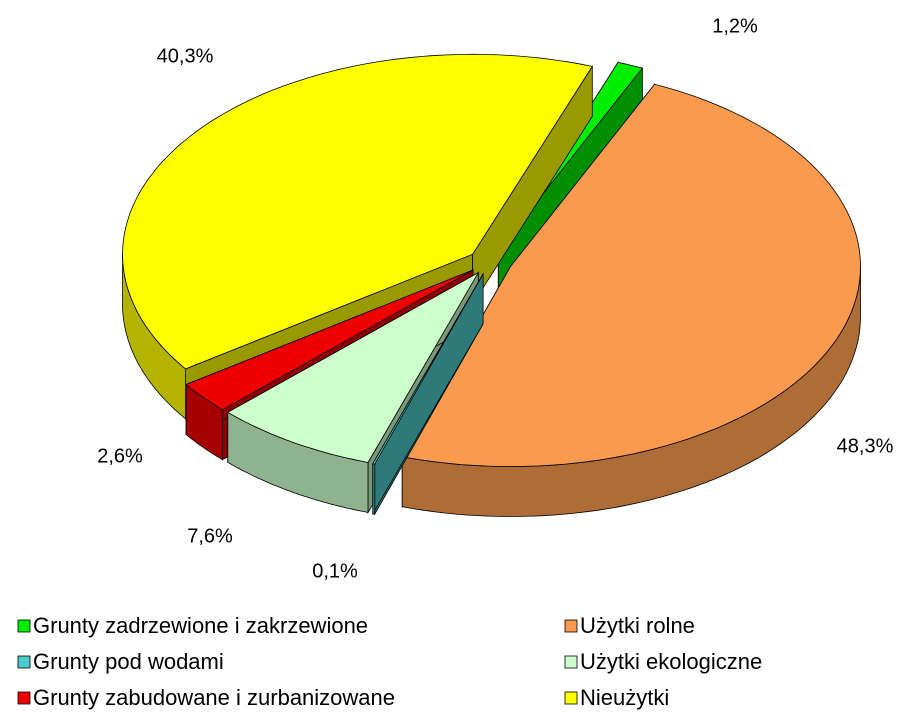 This screenshot has height=715, width=907. Describe the element at coordinates (865, 446) in the screenshot. I see `data-label: 48,3%` at that location.